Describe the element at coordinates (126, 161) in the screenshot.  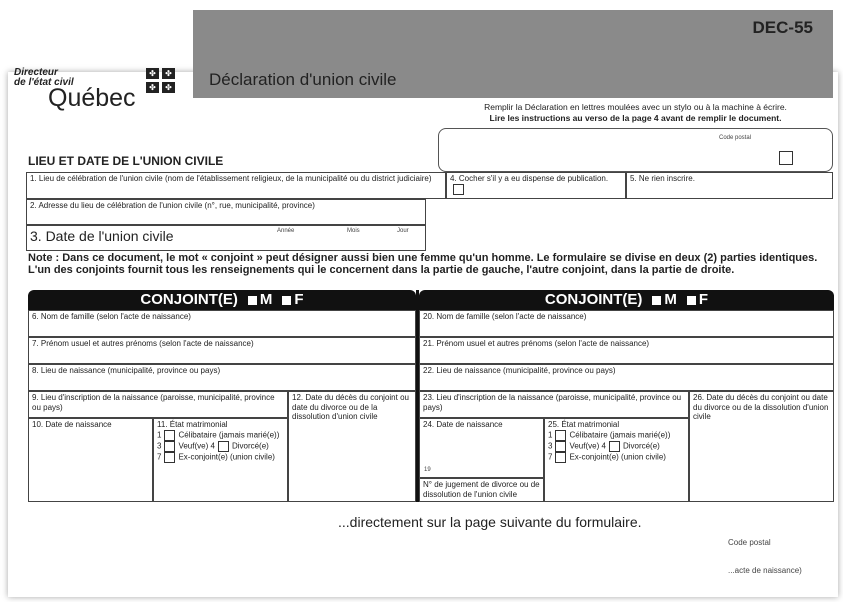
I see `section-title: LIEU ET DATE DE L'UNION CIVILE` at that location.